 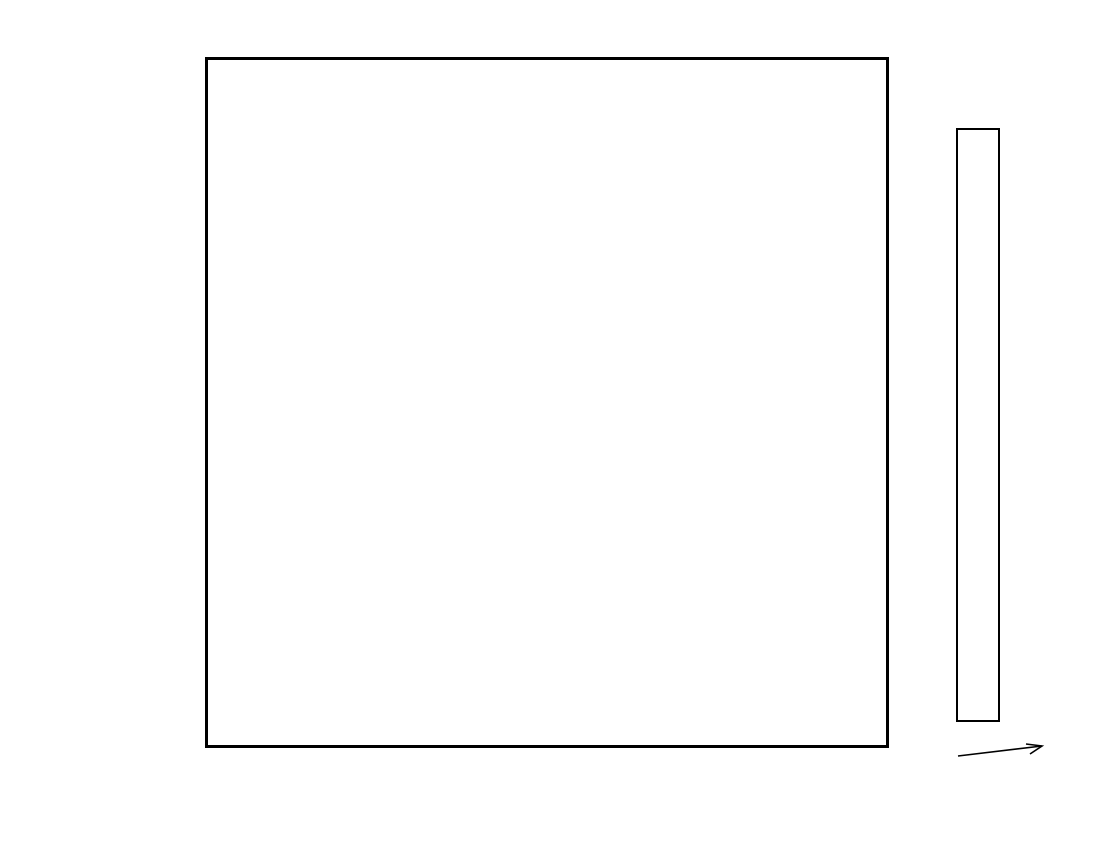 I want to click on wind-scale-key, so click(x=1026, y=772).